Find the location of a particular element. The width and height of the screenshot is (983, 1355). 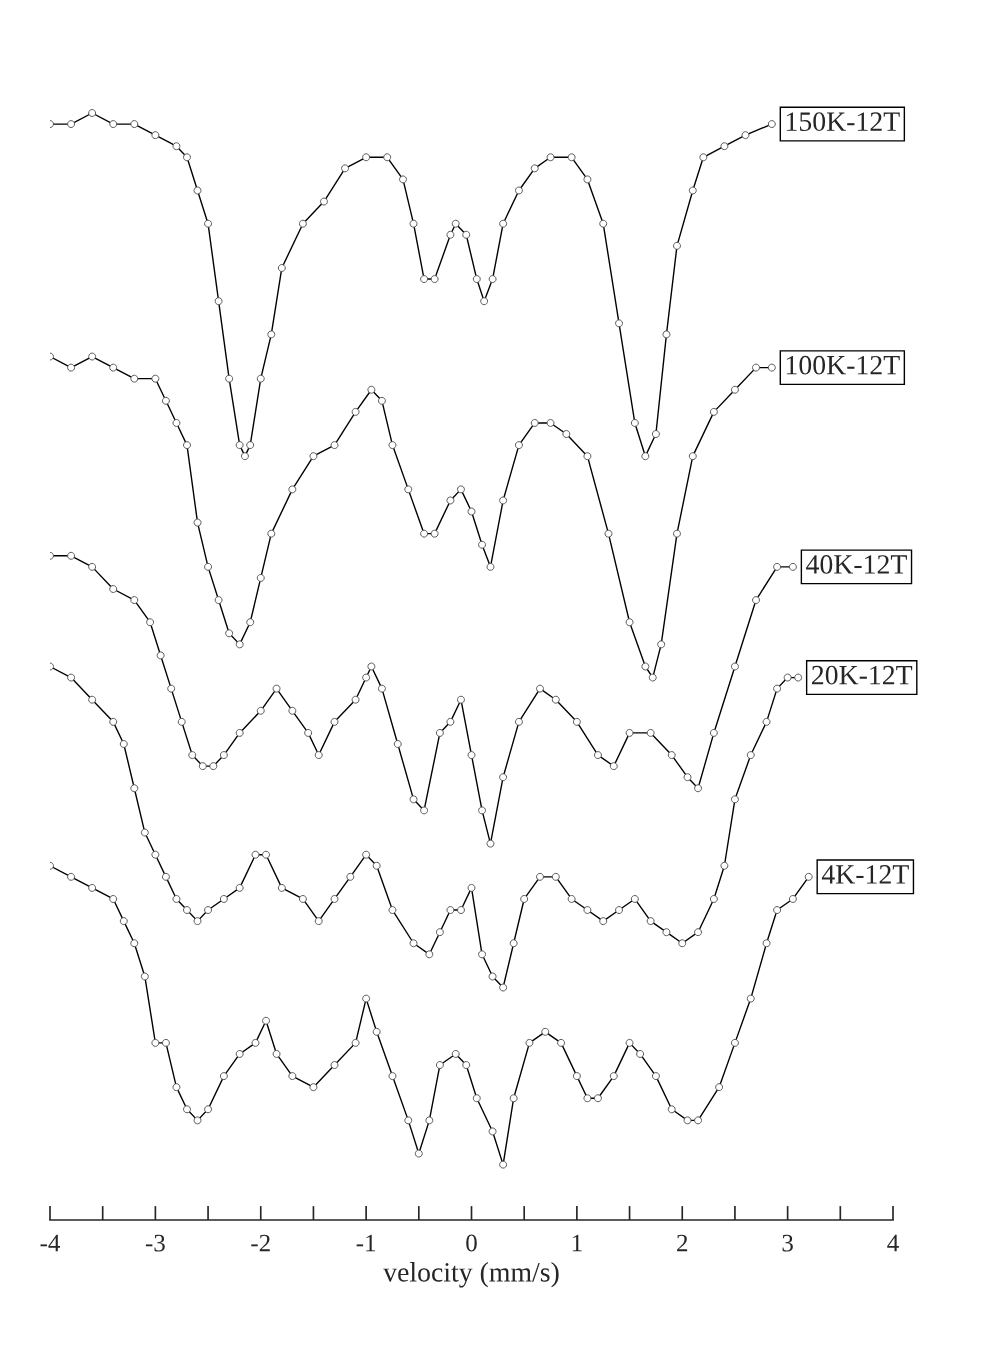

x-tick-label: 4 is located at coordinates (893, 1243).